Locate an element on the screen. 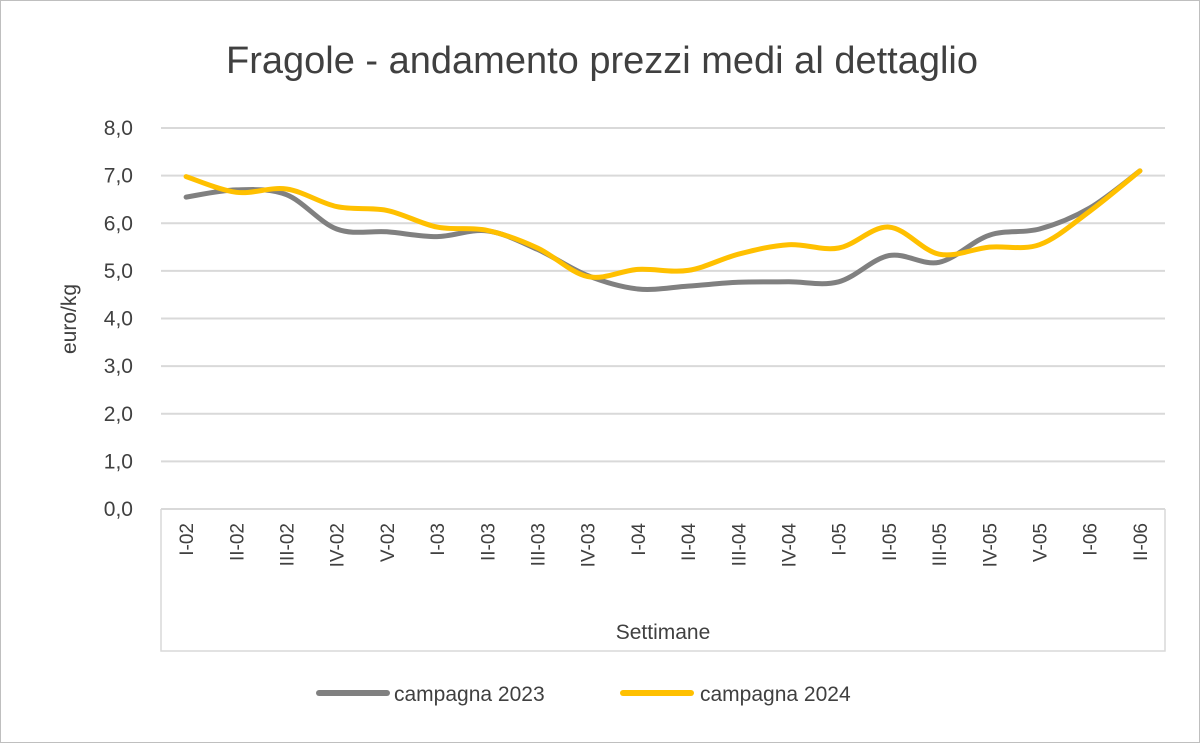 The width and height of the screenshot is (1200, 744). legend-label: campagna 2023 is located at coordinates (469, 694).